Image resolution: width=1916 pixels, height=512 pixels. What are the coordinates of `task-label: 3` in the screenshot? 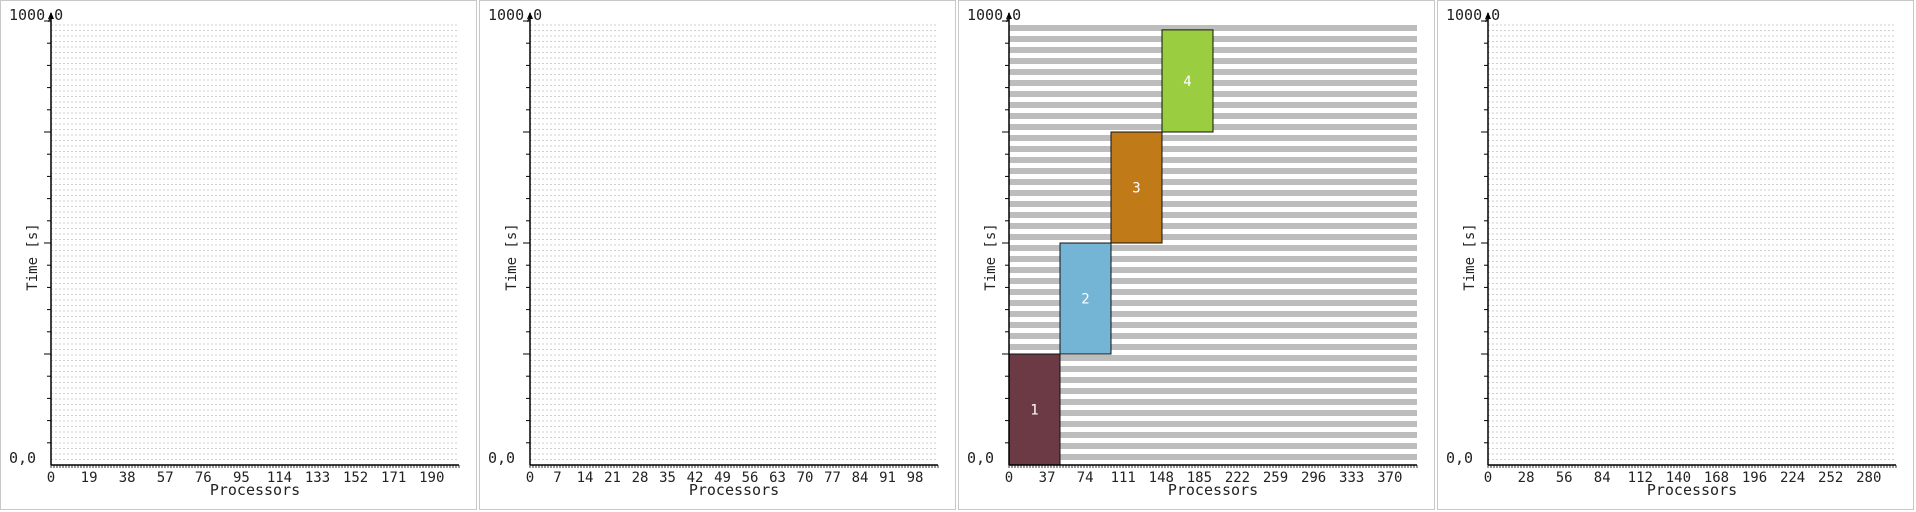 It's located at (1136, 189).